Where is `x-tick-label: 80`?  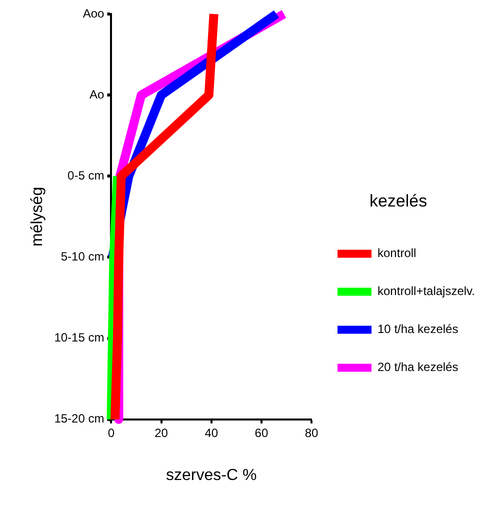
x-tick-label: 80 is located at coordinates (311, 433).